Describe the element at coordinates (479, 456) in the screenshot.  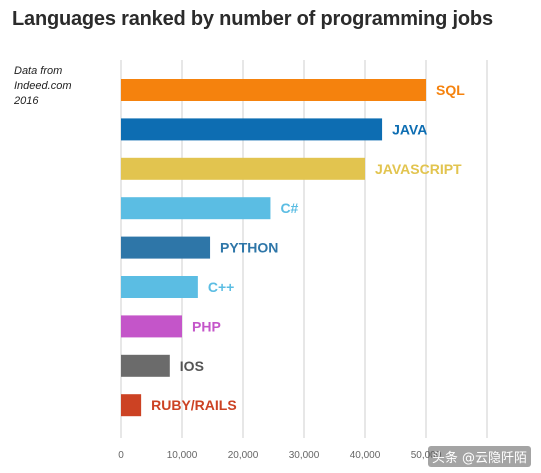
I see `watermark: 头条 @云隐阡陌` at that location.